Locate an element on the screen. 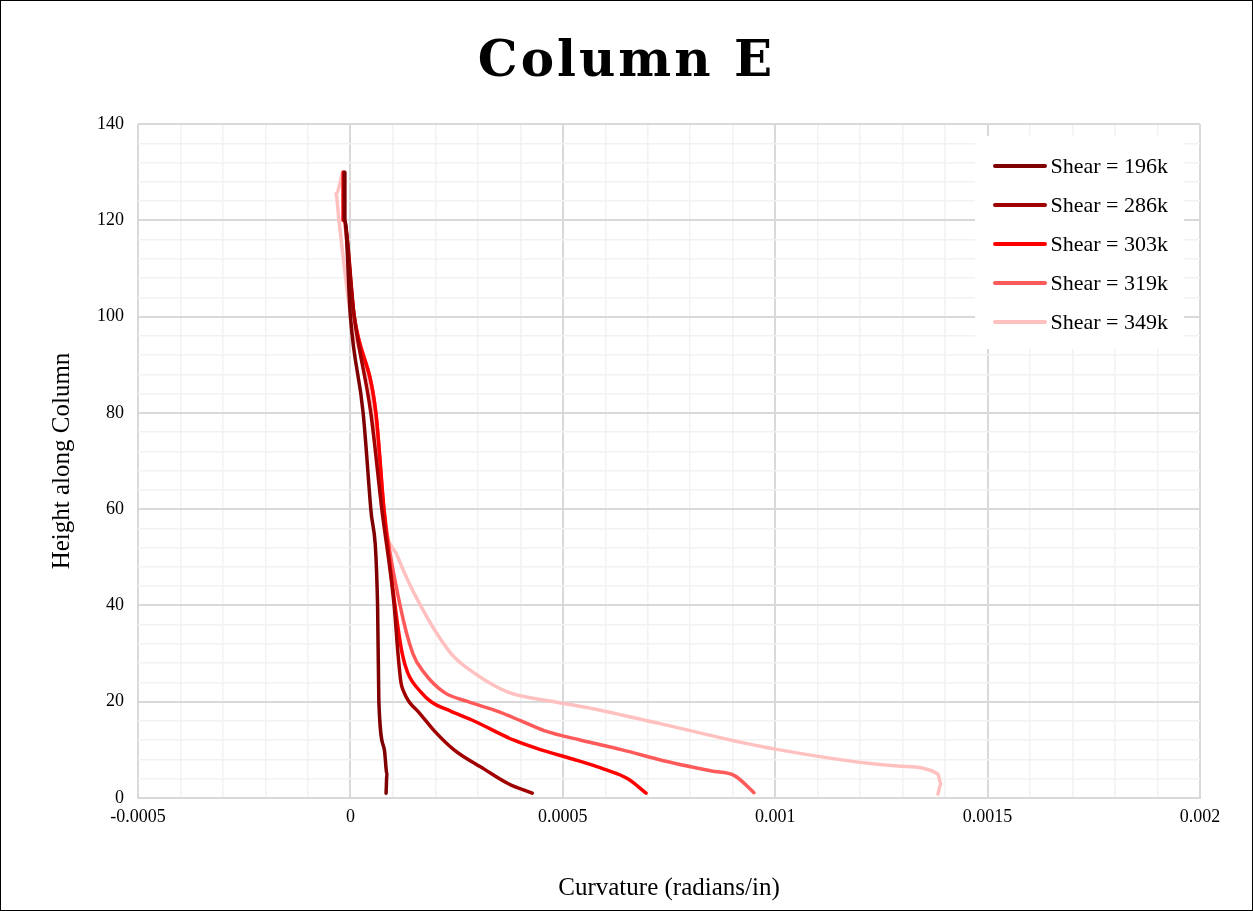 The height and width of the screenshot is (911, 1253). y-tick-label: 60 is located at coordinates (115, 507).